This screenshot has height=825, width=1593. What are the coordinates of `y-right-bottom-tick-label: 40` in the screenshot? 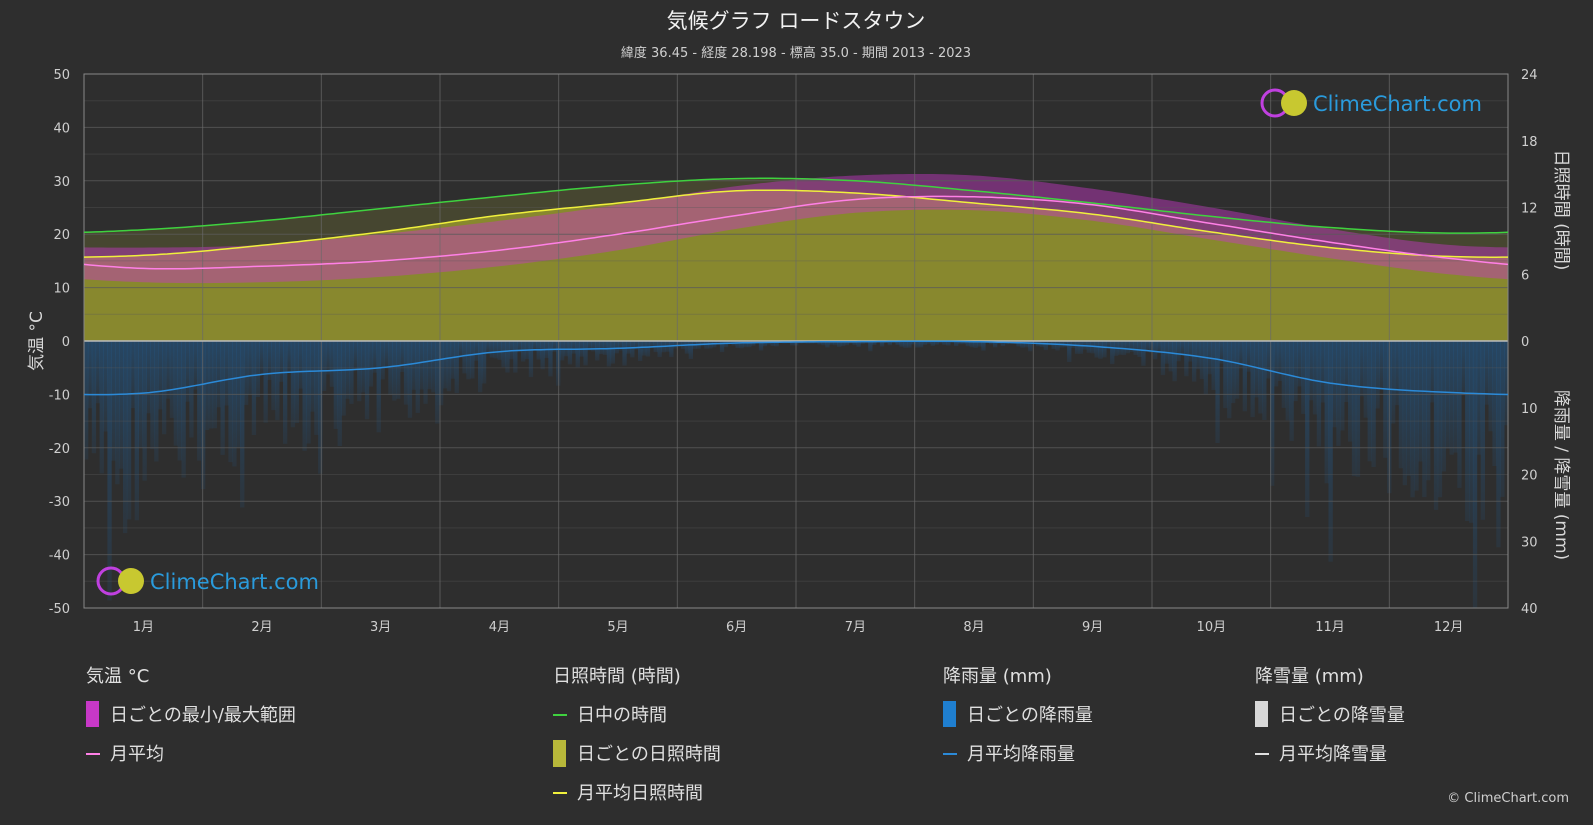 It's located at (1529, 609).